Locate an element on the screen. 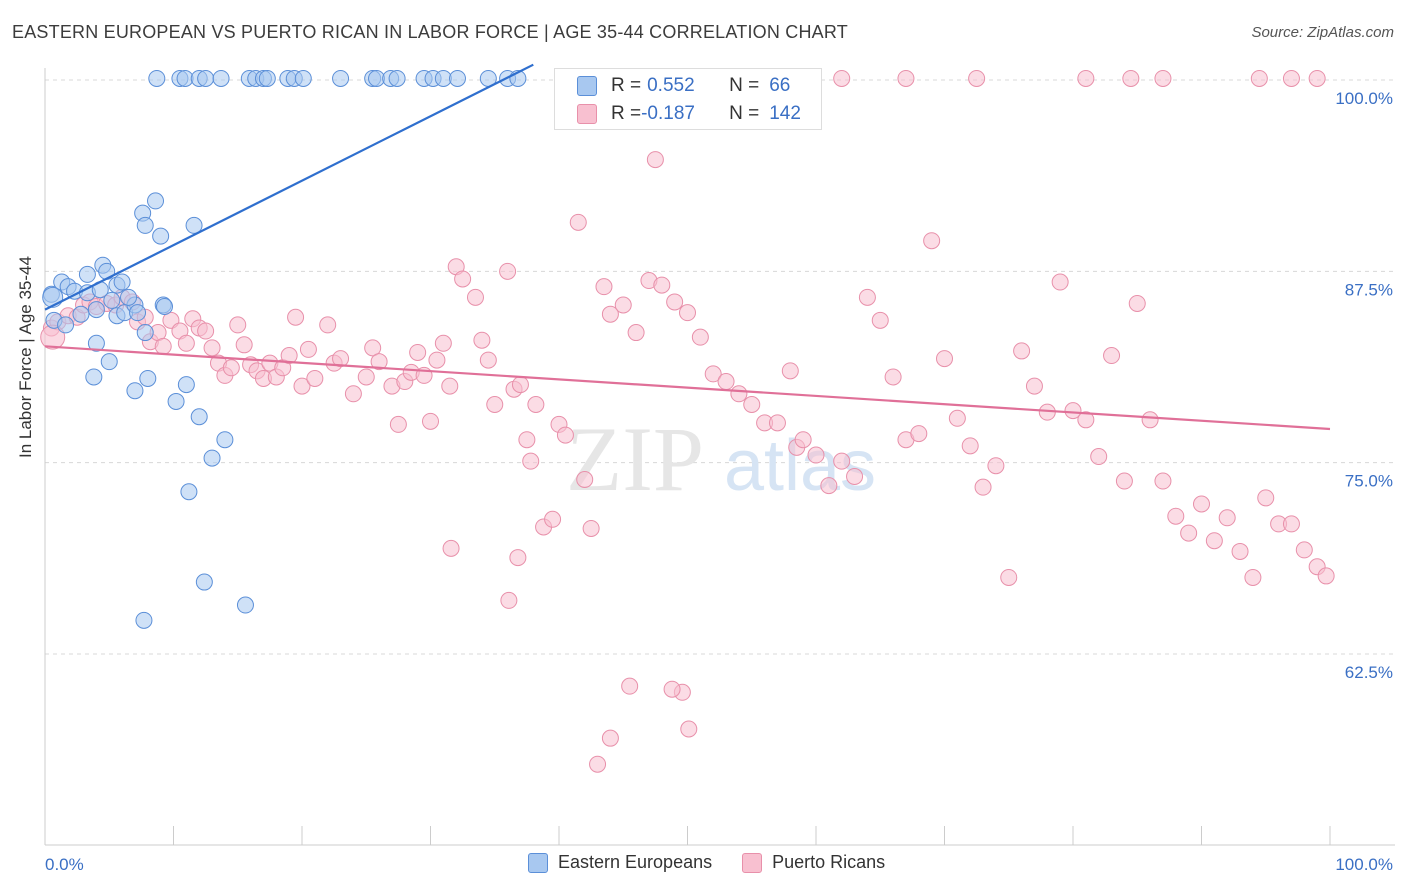 This screenshot has width=1406, height=892. stats-r-label-pink: R = is located at coordinates (626, 113).